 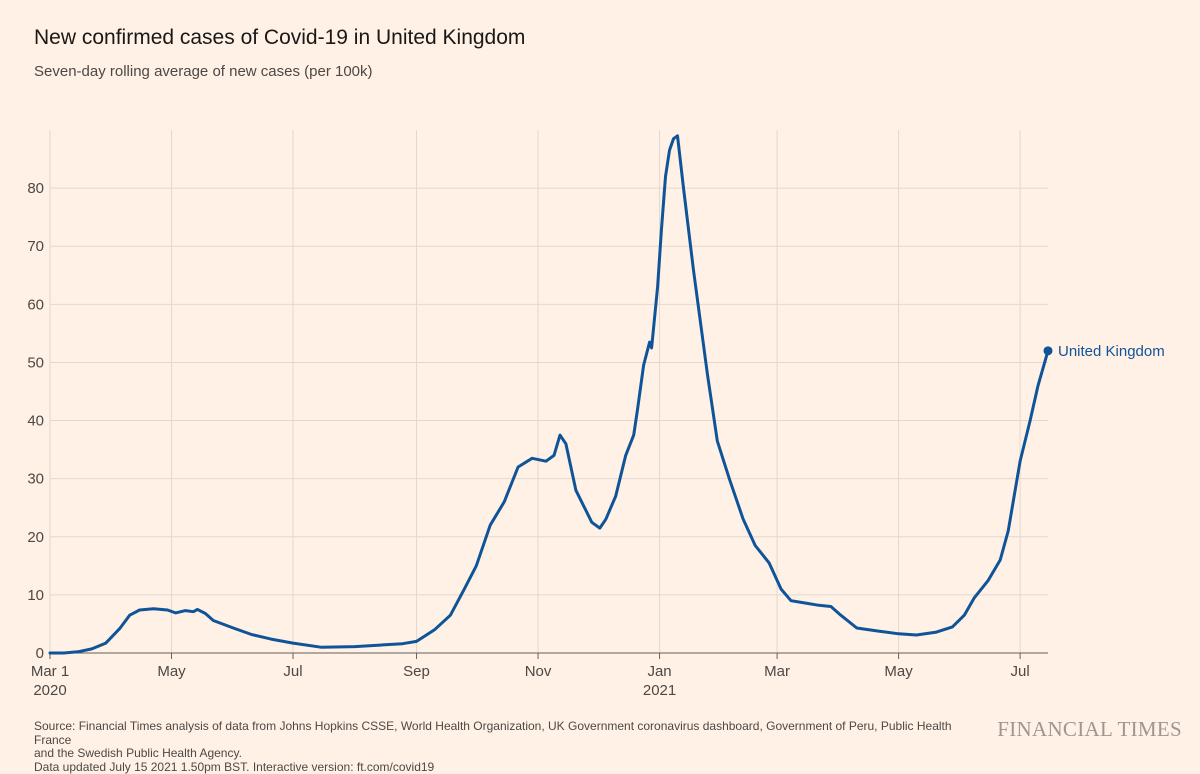 I want to click on x-tick-label: Jan, so click(x=659, y=671).